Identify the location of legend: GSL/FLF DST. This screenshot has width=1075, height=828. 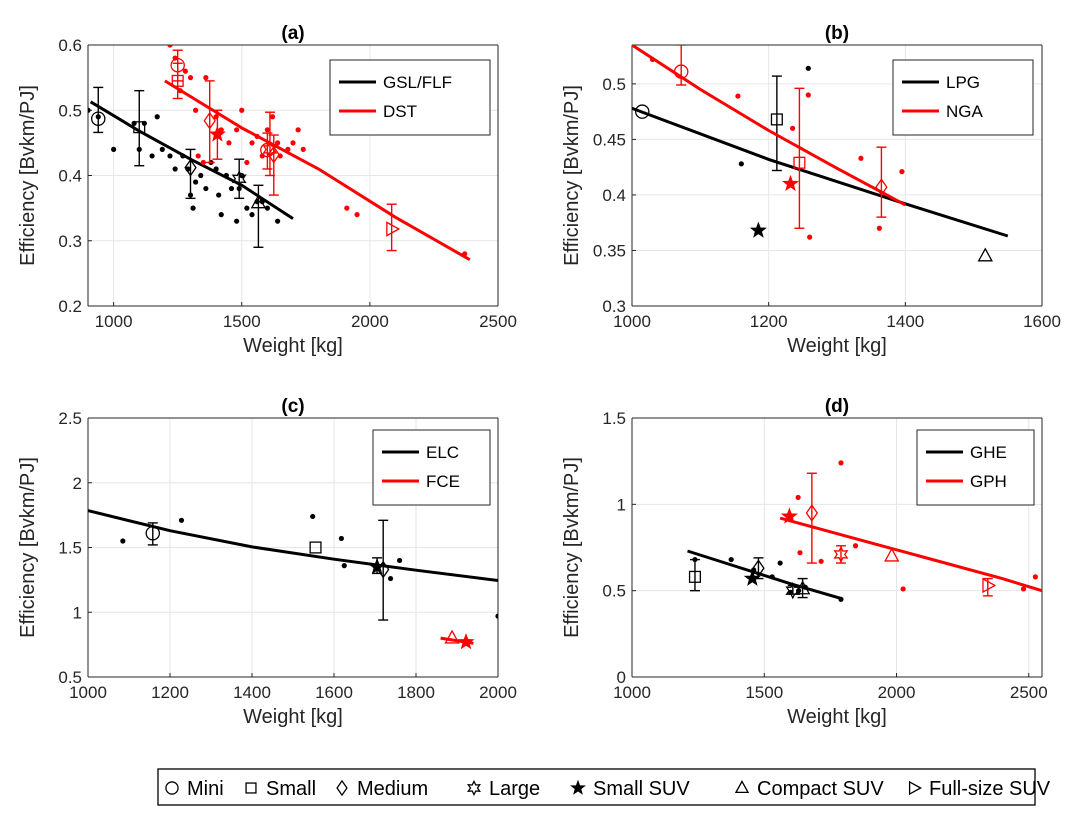
(410, 97).